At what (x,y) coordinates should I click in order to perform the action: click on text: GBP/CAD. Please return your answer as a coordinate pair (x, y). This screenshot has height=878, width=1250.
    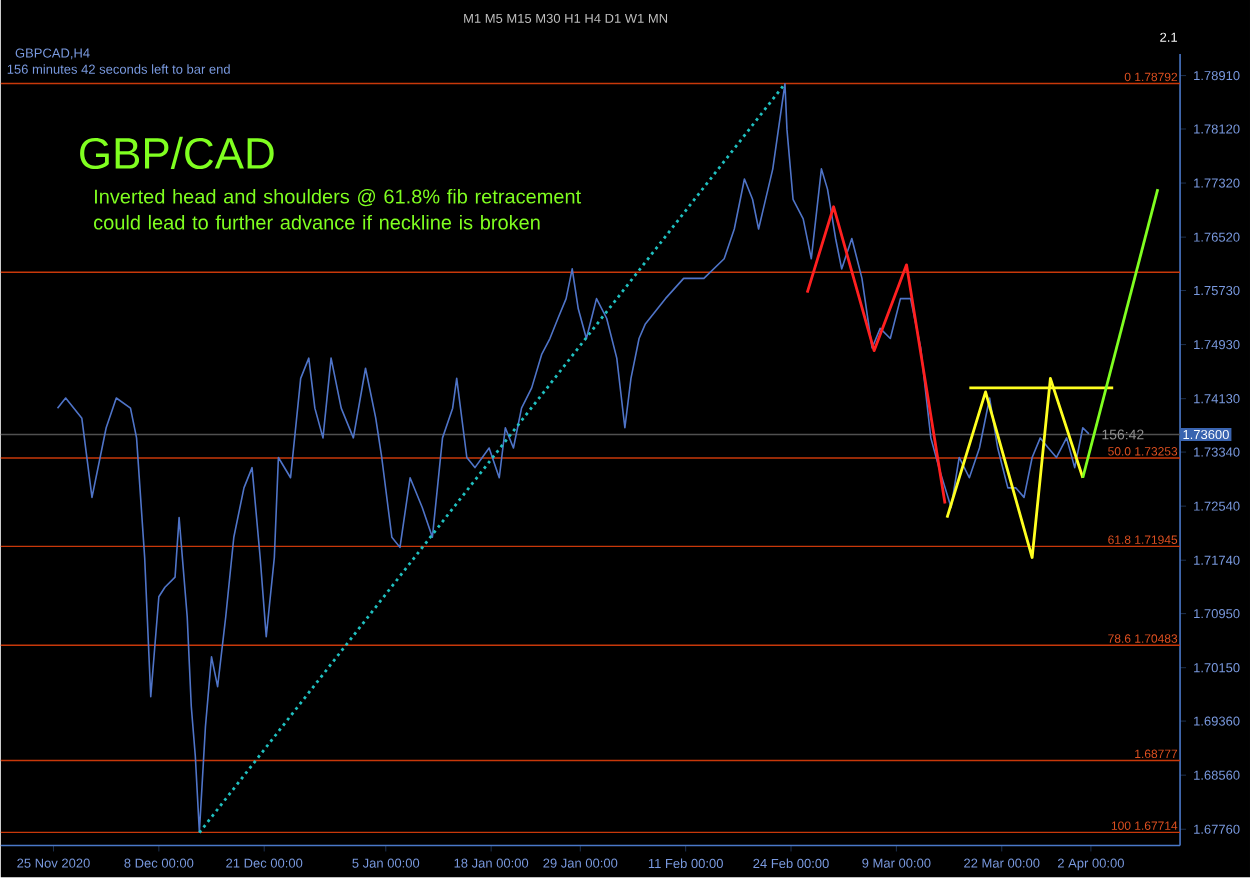
    Looking at the image, I should click on (177, 153).